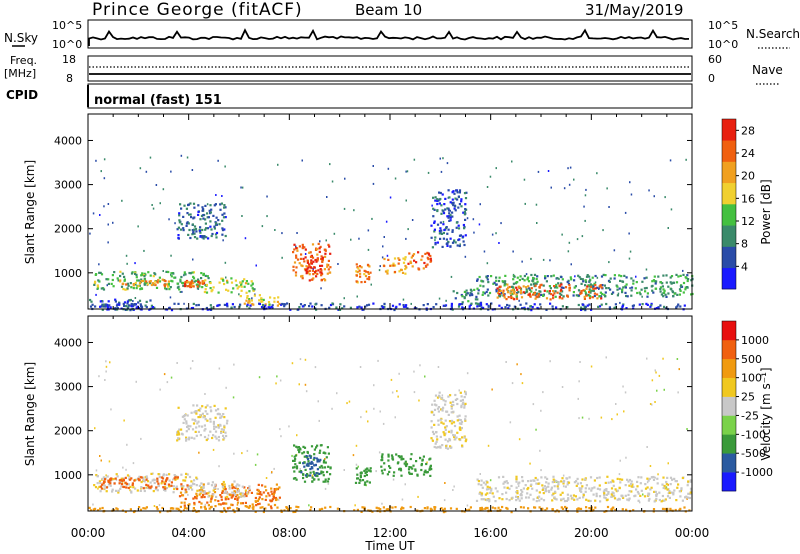 The image size is (800, 554). What do you see at coordinates (748, 198) in the screenshot?
I see `colorbar-tick-label: 16` at bounding box center [748, 198].